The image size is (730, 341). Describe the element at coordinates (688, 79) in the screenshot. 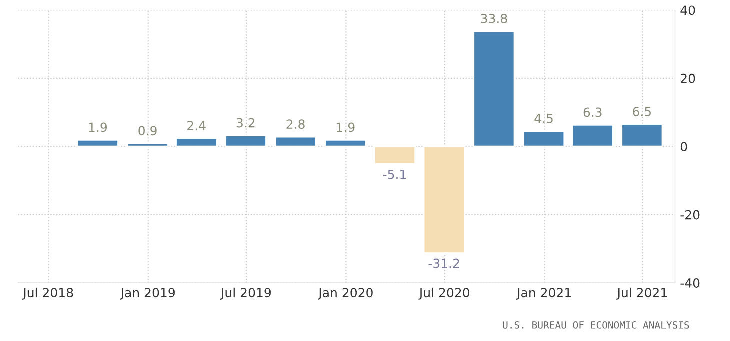

I see `y-tick-label: 20` at that location.